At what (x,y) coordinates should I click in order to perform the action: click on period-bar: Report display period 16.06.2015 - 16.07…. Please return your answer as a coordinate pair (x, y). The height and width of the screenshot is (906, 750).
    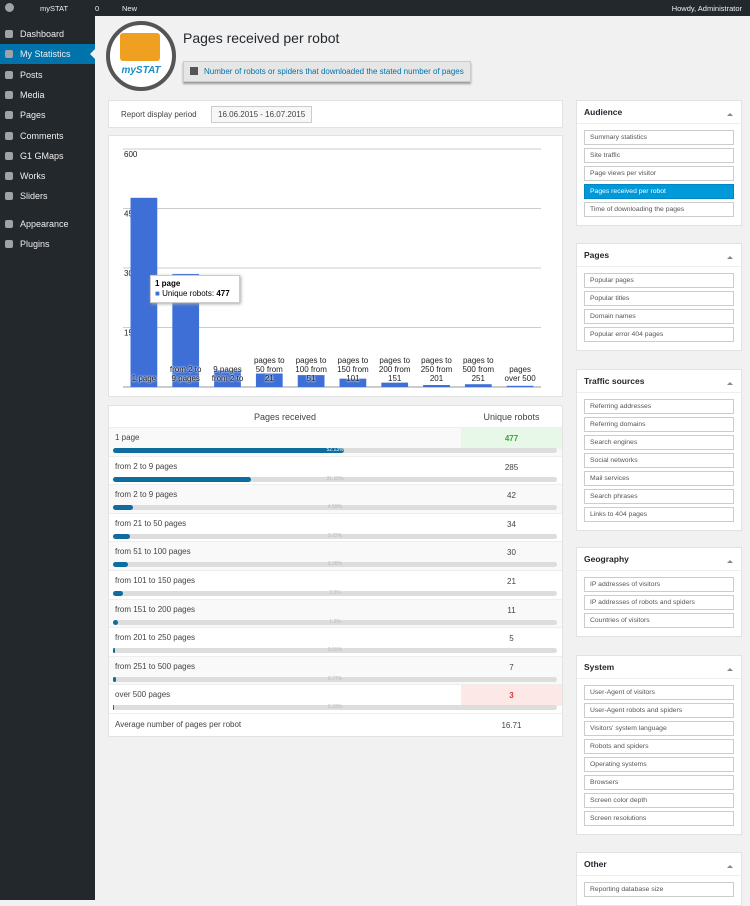
    Looking at the image, I should click on (335, 114).